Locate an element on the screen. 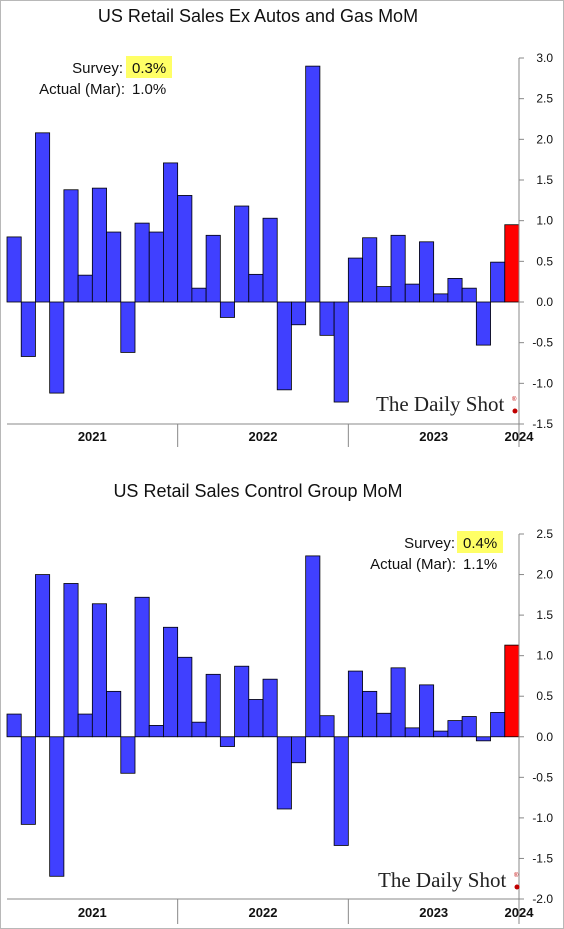  registered-mark: ® is located at coordinates (516, 875).